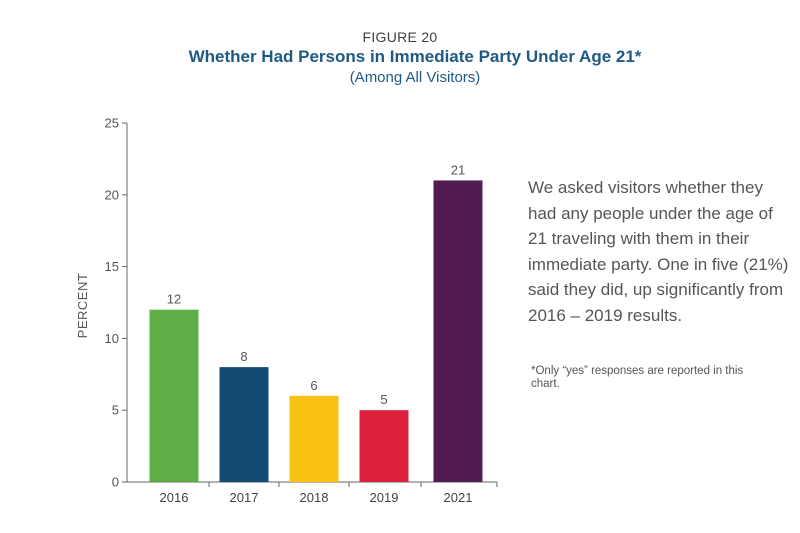 This screenshot has height=533, width=800. I want to click on x-tick-label-2017: 2017, so click(244, 497).